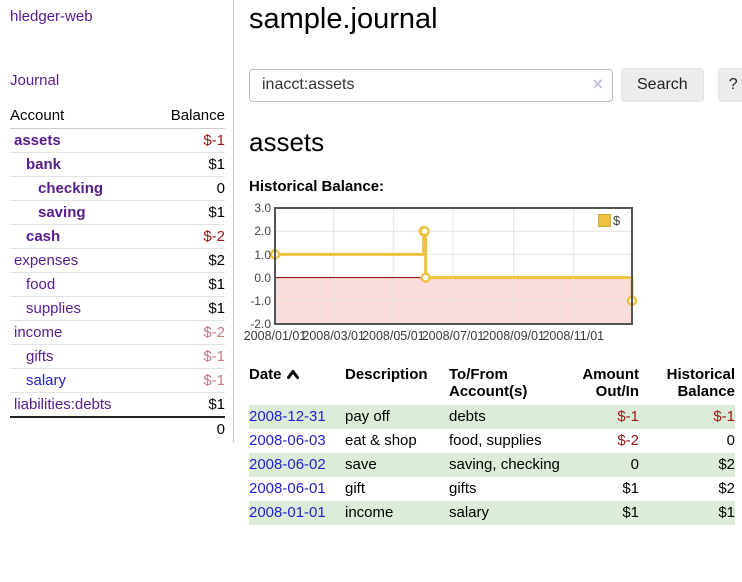 Image resolution: width=742 pixels, height=582 pixels. Describe the element at coordinates (187, 188) in the screenshot. I see `account-balance: 0` at that location.